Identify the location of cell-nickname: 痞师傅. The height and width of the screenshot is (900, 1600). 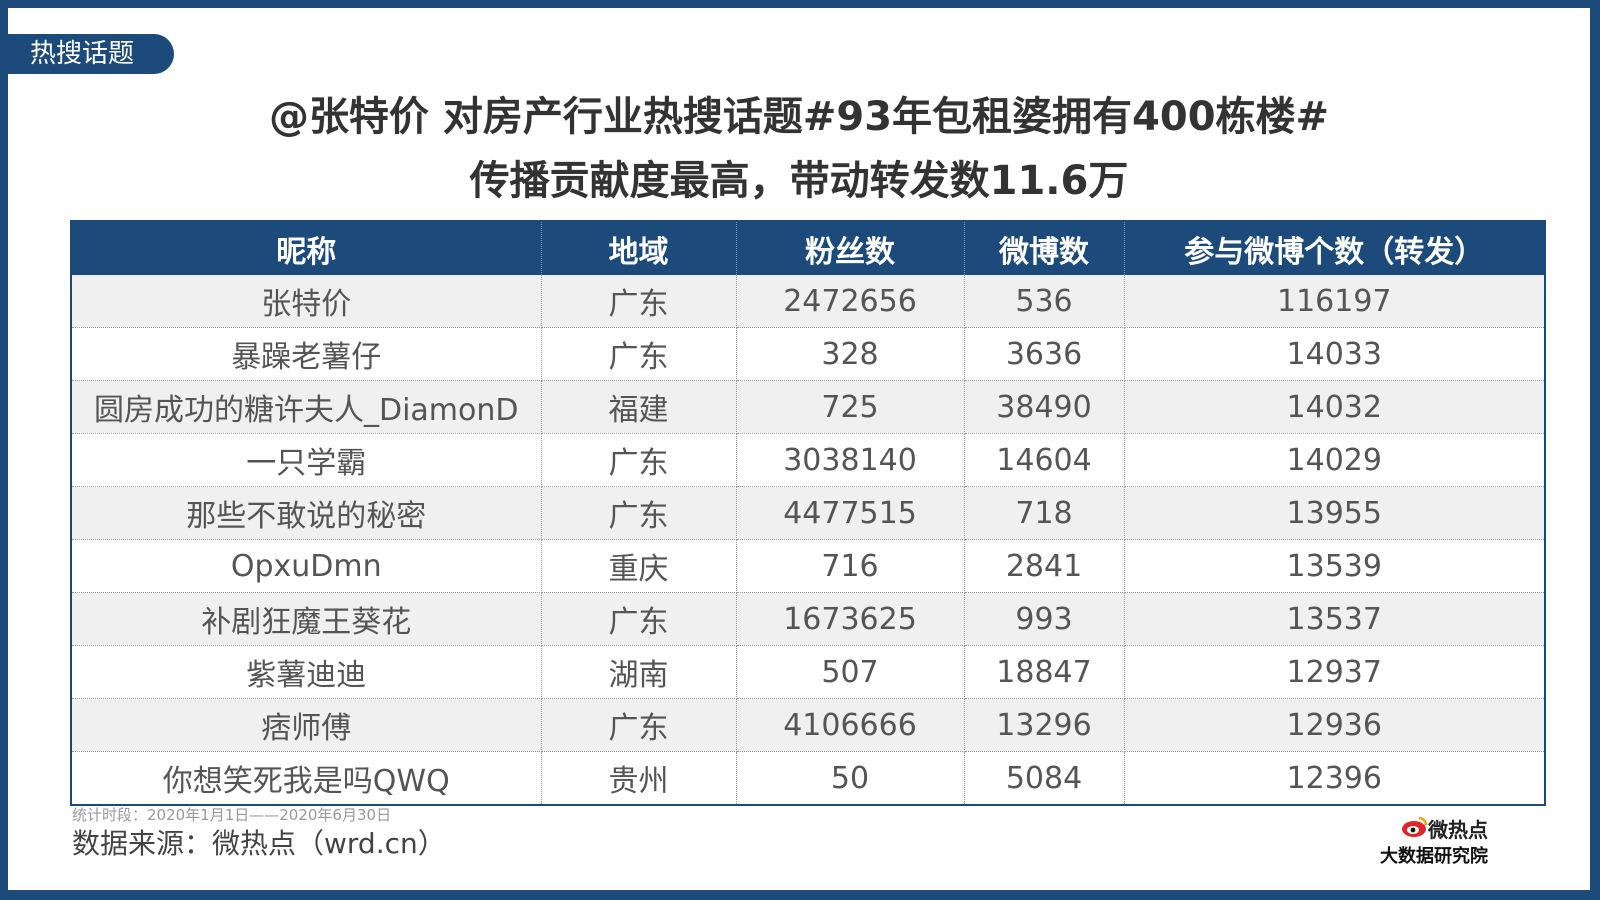
(306, 725).